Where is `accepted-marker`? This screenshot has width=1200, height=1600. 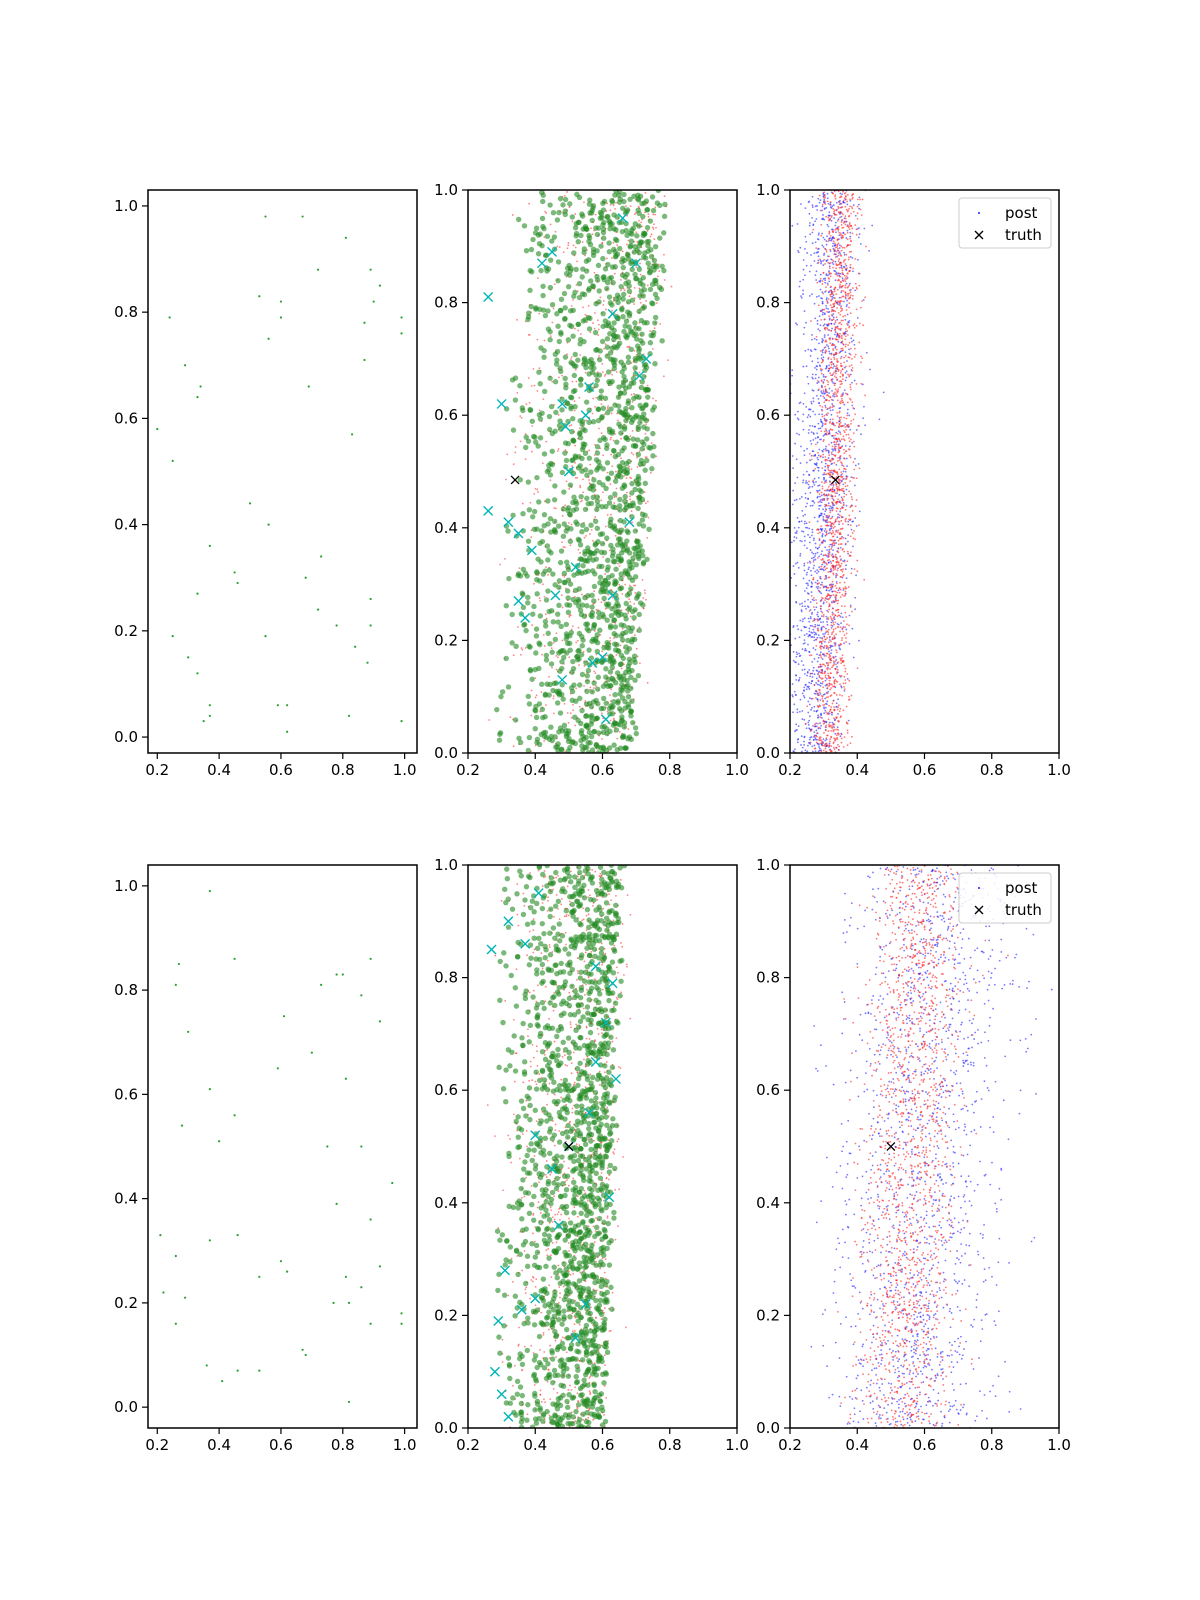 accepted-marker is located at coordinates (552, 251).